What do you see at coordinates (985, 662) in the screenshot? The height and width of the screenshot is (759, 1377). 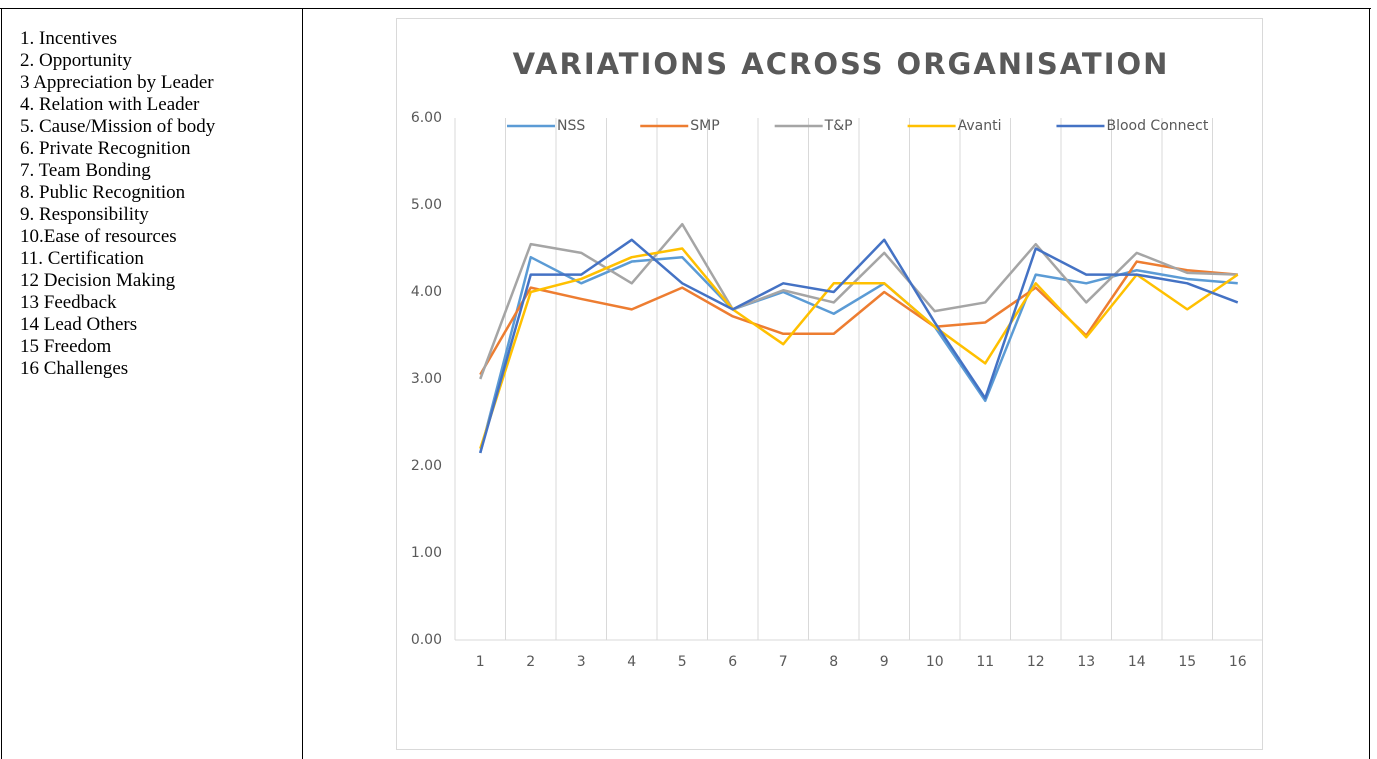 I see `x-tick-label: 11` at bounding box center [985, 662].